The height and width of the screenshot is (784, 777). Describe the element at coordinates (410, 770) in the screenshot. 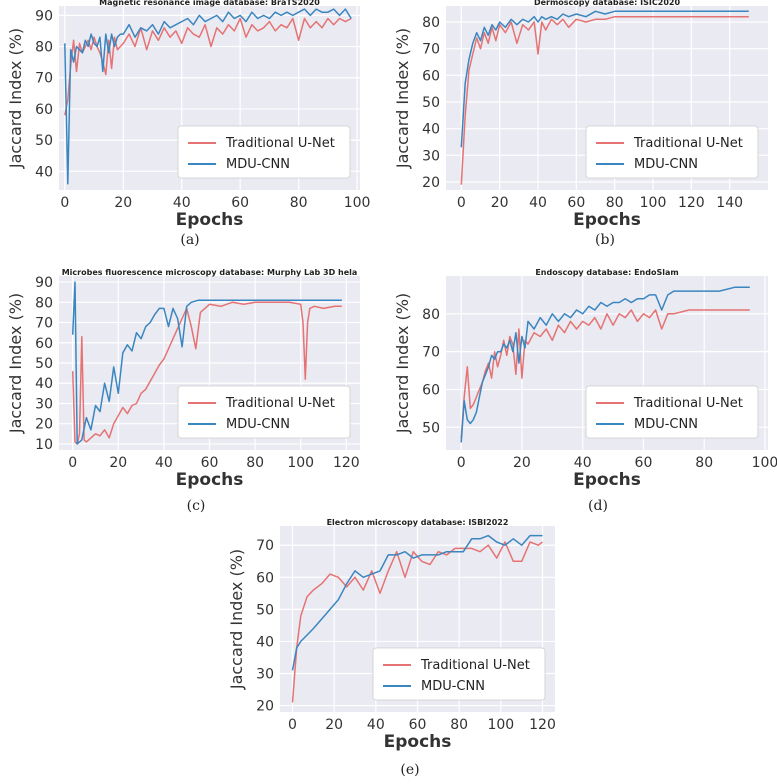

I see `caption-e: (e)` at that location.